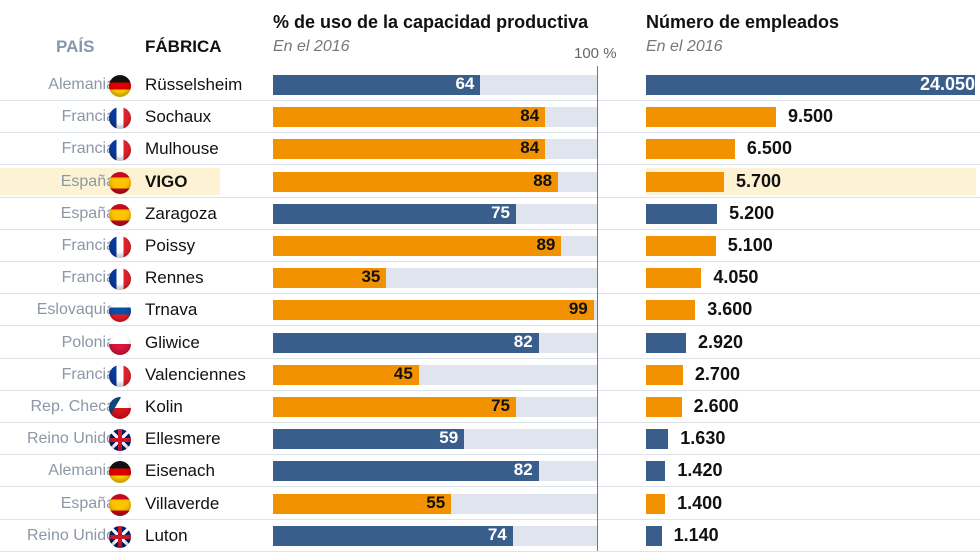 This screenshot has width=980, height=552. Describe the element at coordinates (490, 375) in the screenshot. I see `table-row: Francia Valenciennes 45 2.700` at that location.